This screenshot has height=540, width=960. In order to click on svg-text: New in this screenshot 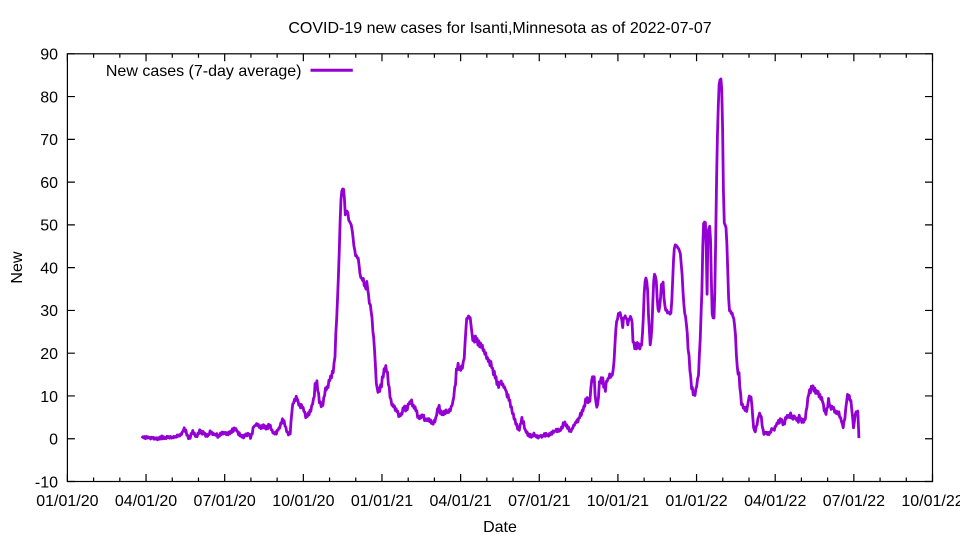, I will do `click(17, 267)`.